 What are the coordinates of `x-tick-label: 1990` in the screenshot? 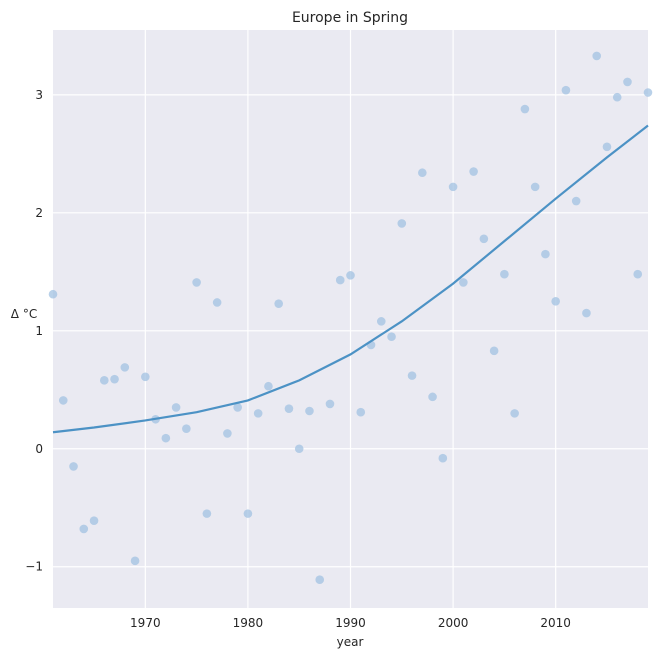 It's located at (350, 623).